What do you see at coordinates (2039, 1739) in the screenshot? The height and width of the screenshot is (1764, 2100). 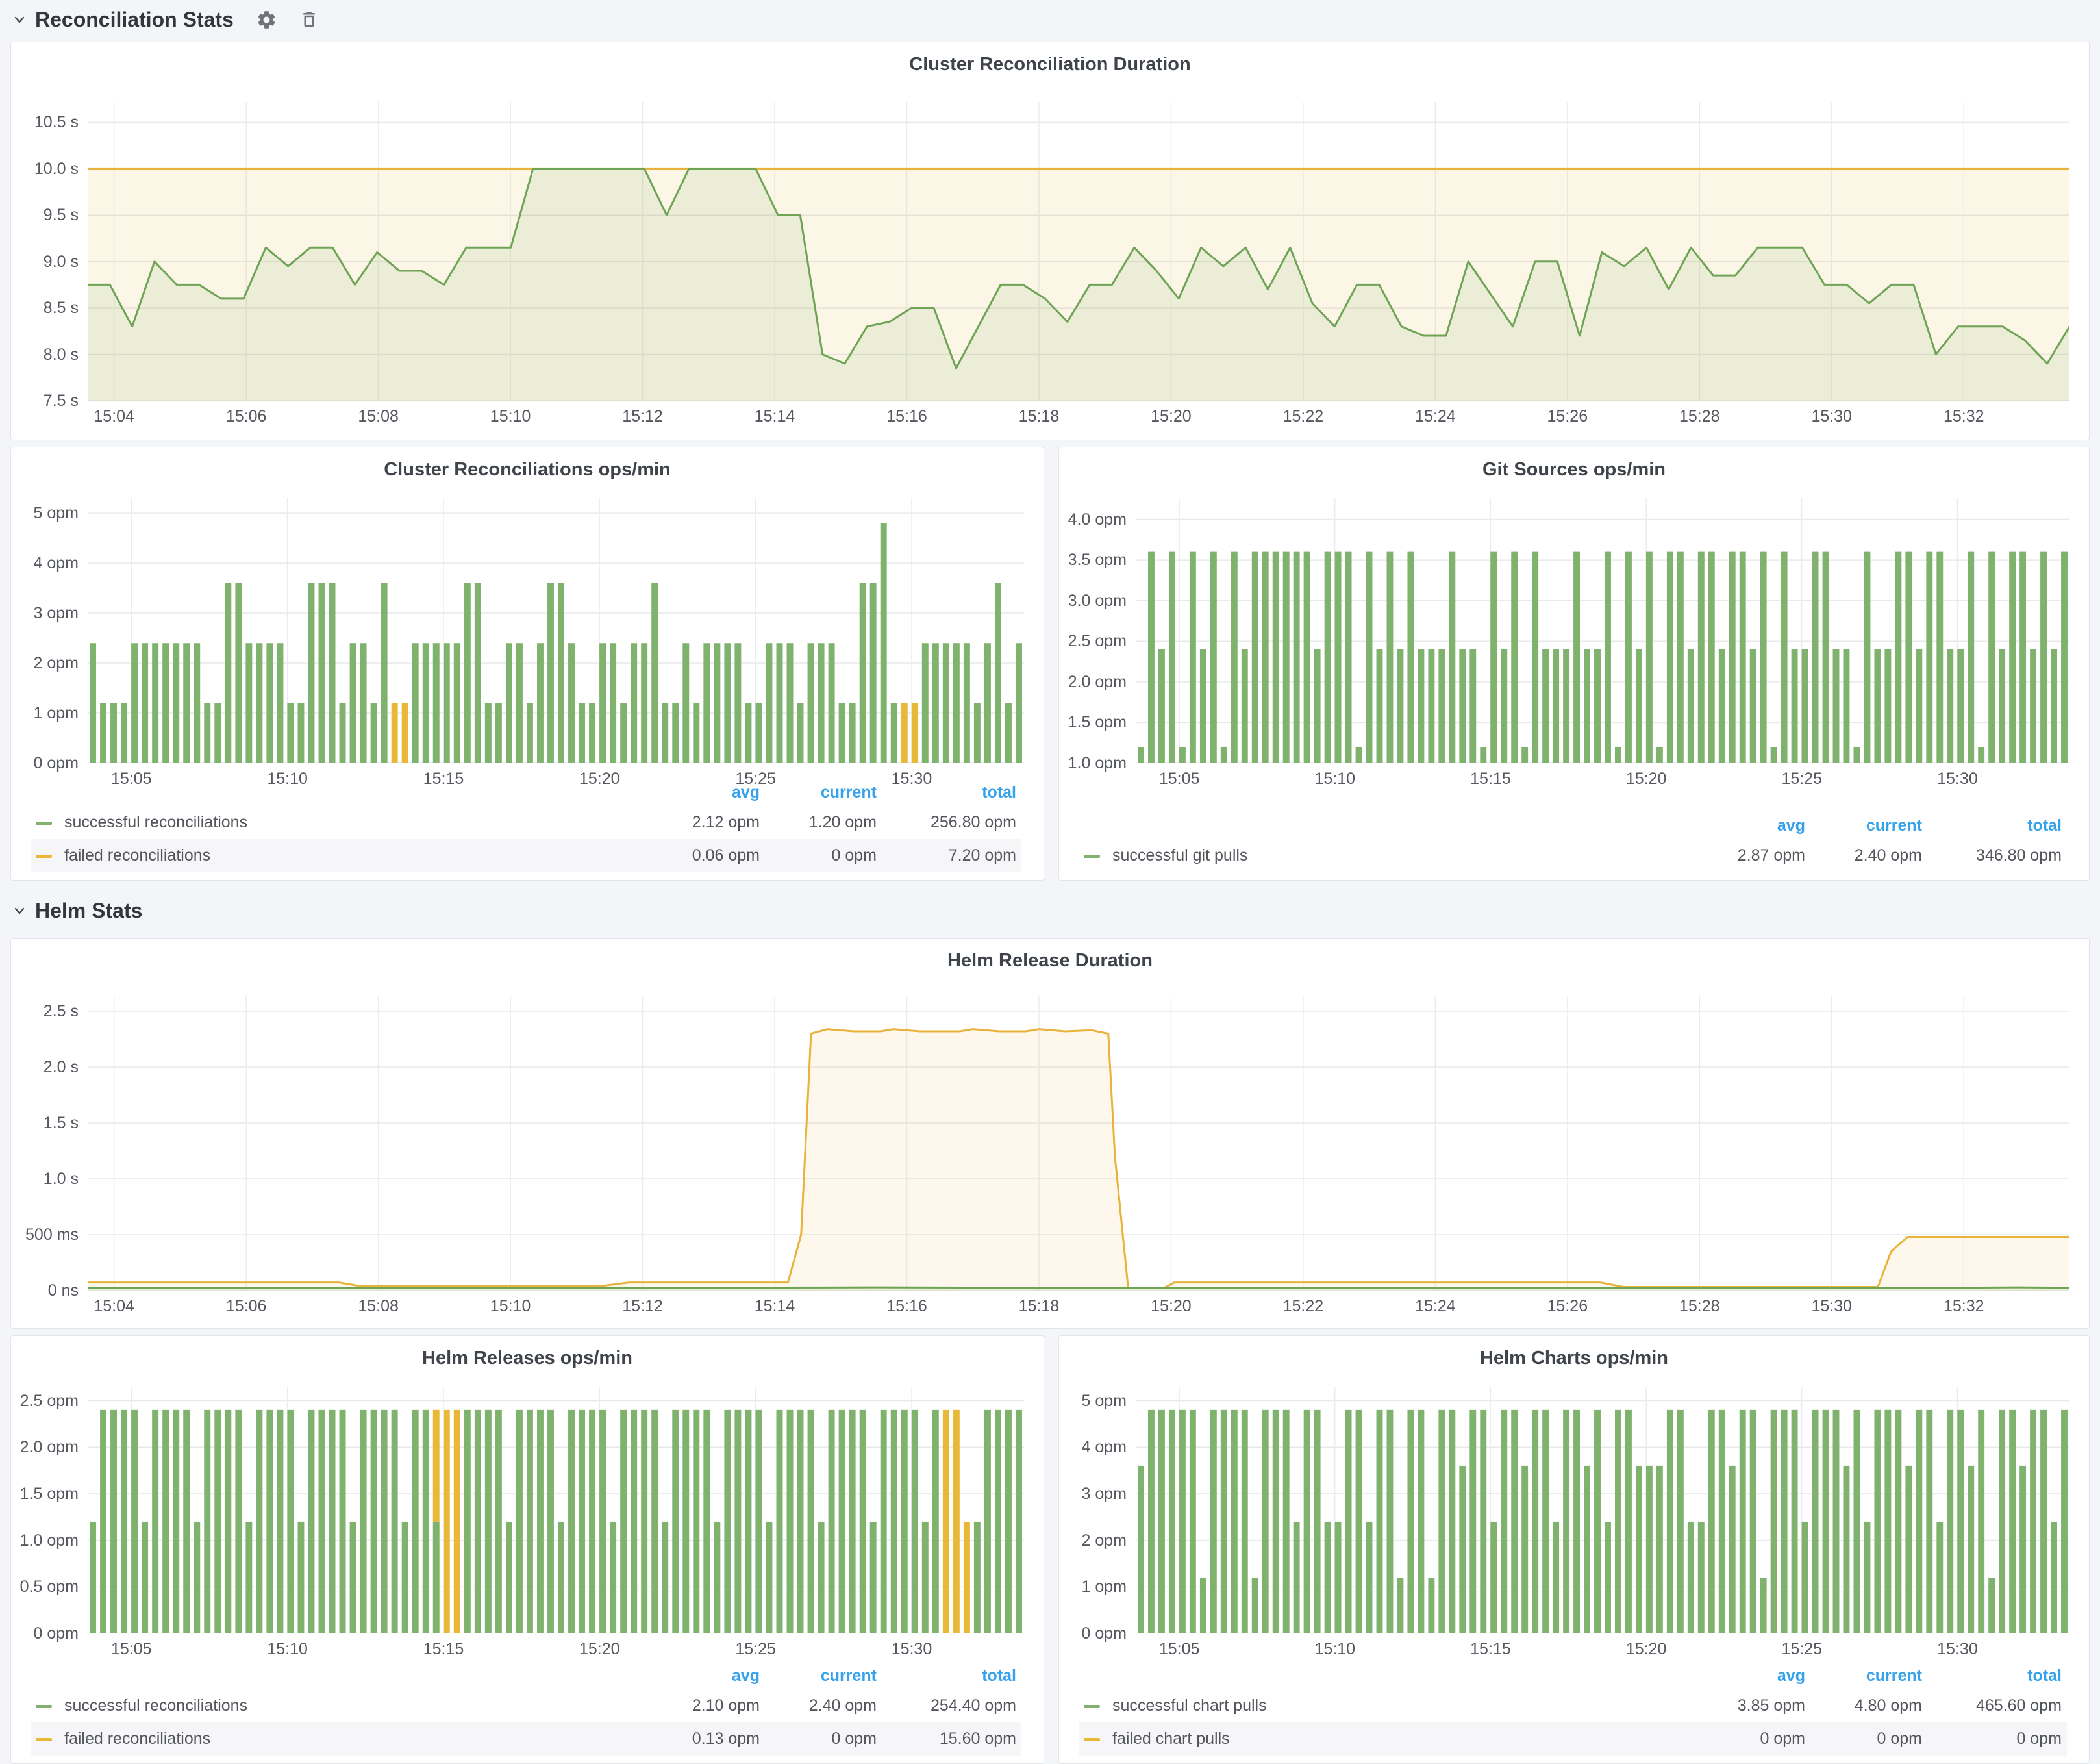 I see `series-total: 0 opm` at bounding box center [2039, 1739].